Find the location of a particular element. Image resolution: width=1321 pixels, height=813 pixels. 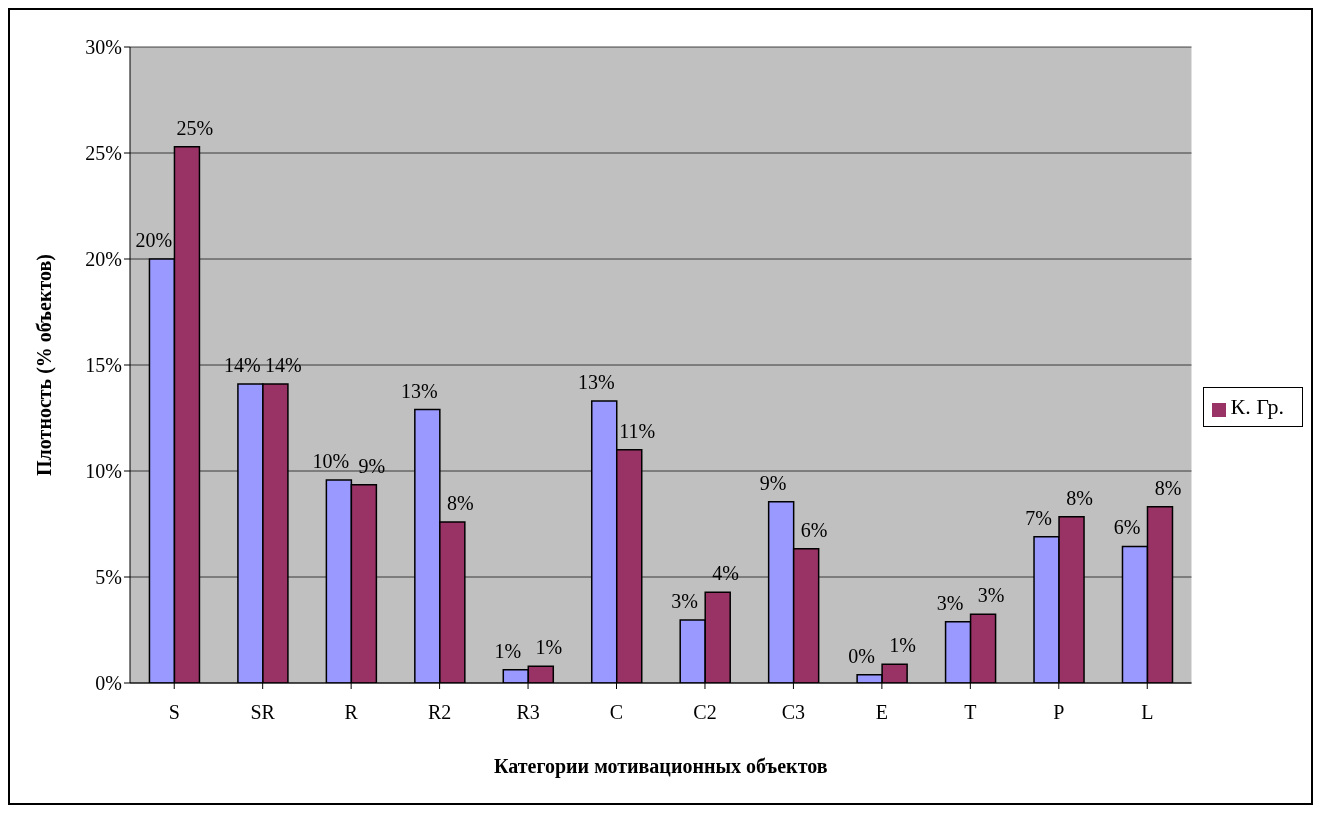

x-tick-label: T is located at coordinates (970, 712).